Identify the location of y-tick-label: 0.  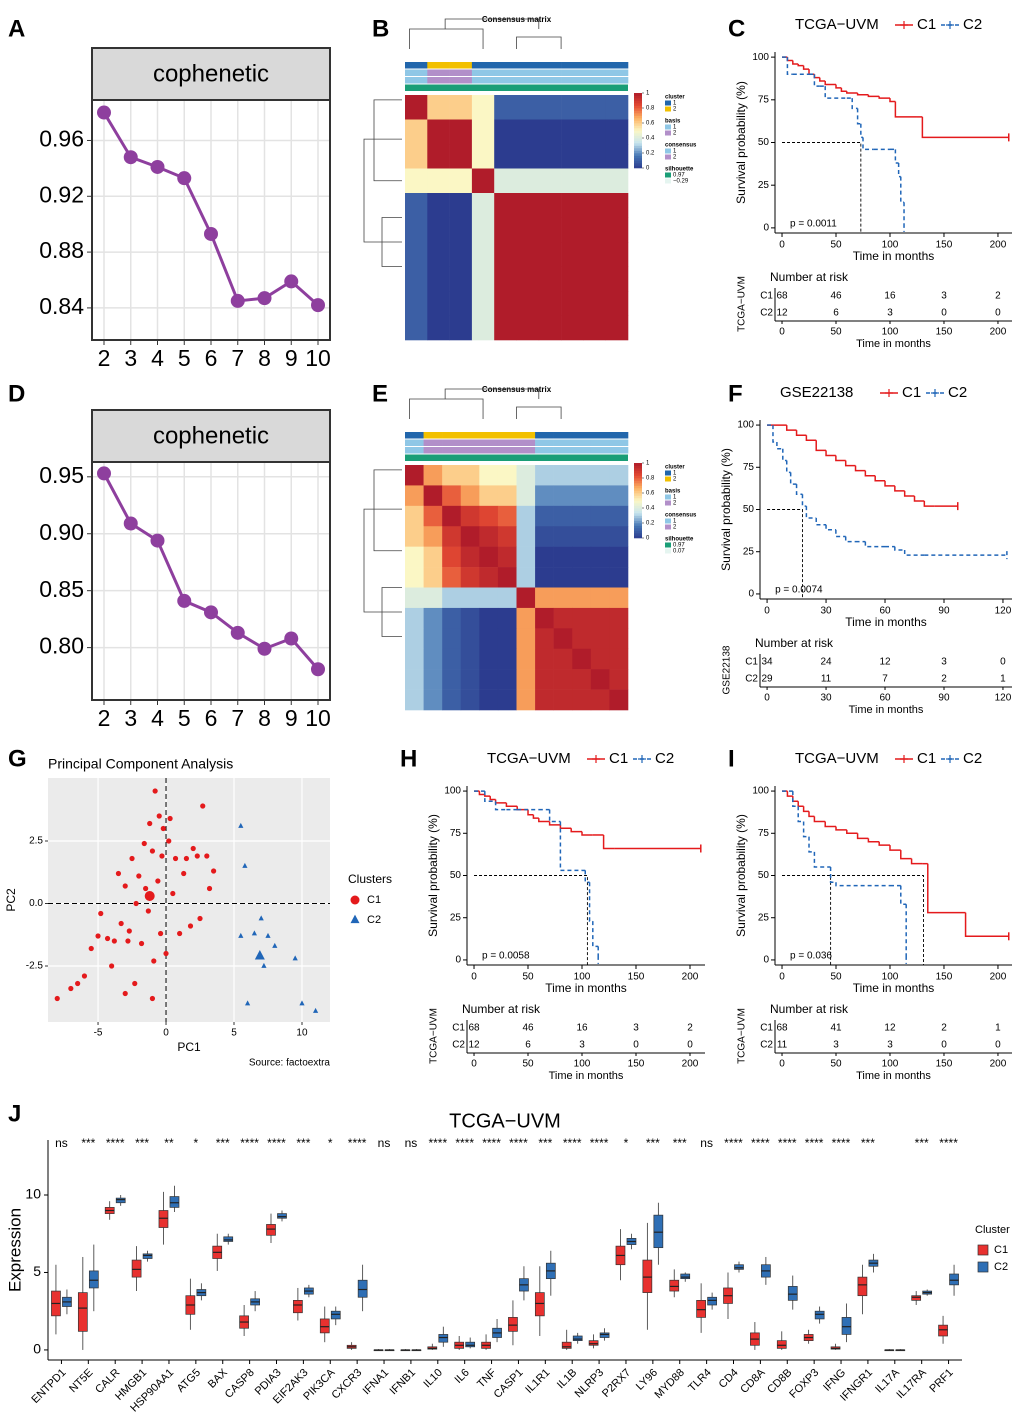
(766, 228).